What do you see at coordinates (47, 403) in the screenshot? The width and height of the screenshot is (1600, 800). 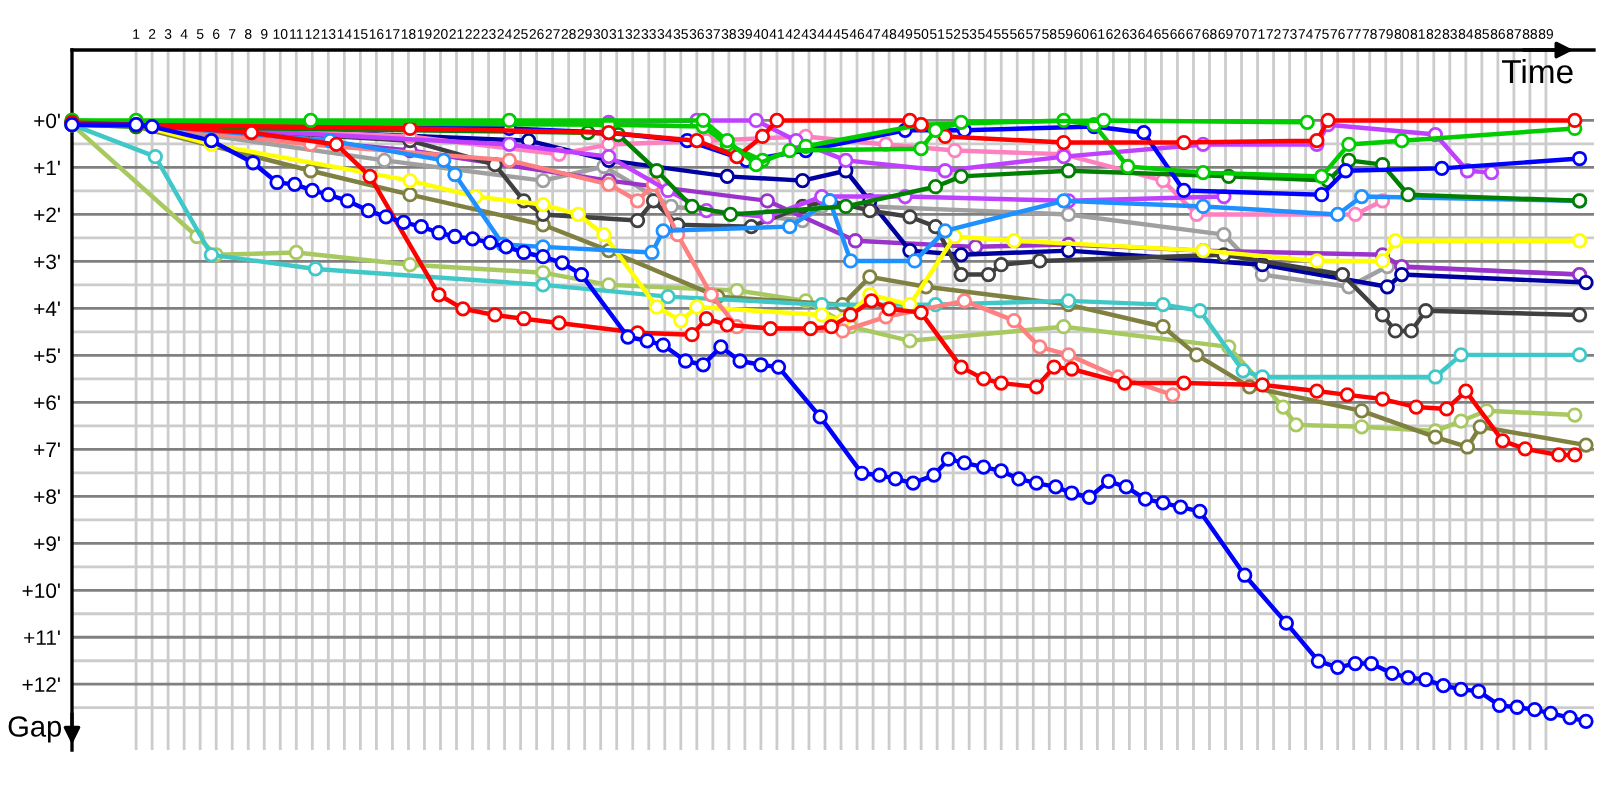 I see `y-tick-label: +6'` at bounding box center [47, 403].